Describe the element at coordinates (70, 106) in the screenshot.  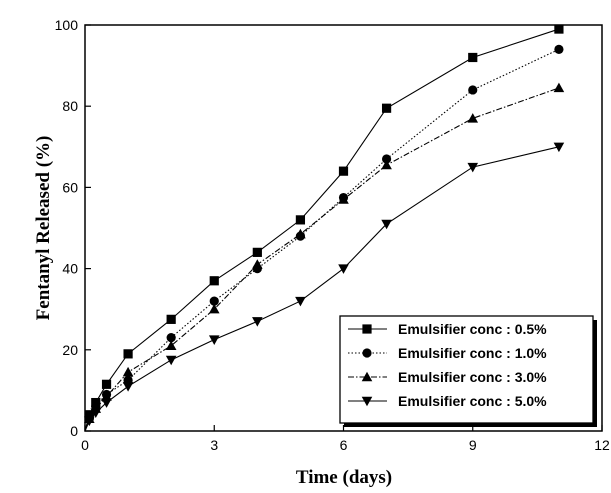
I see `y-tick-label: 80` at that location.